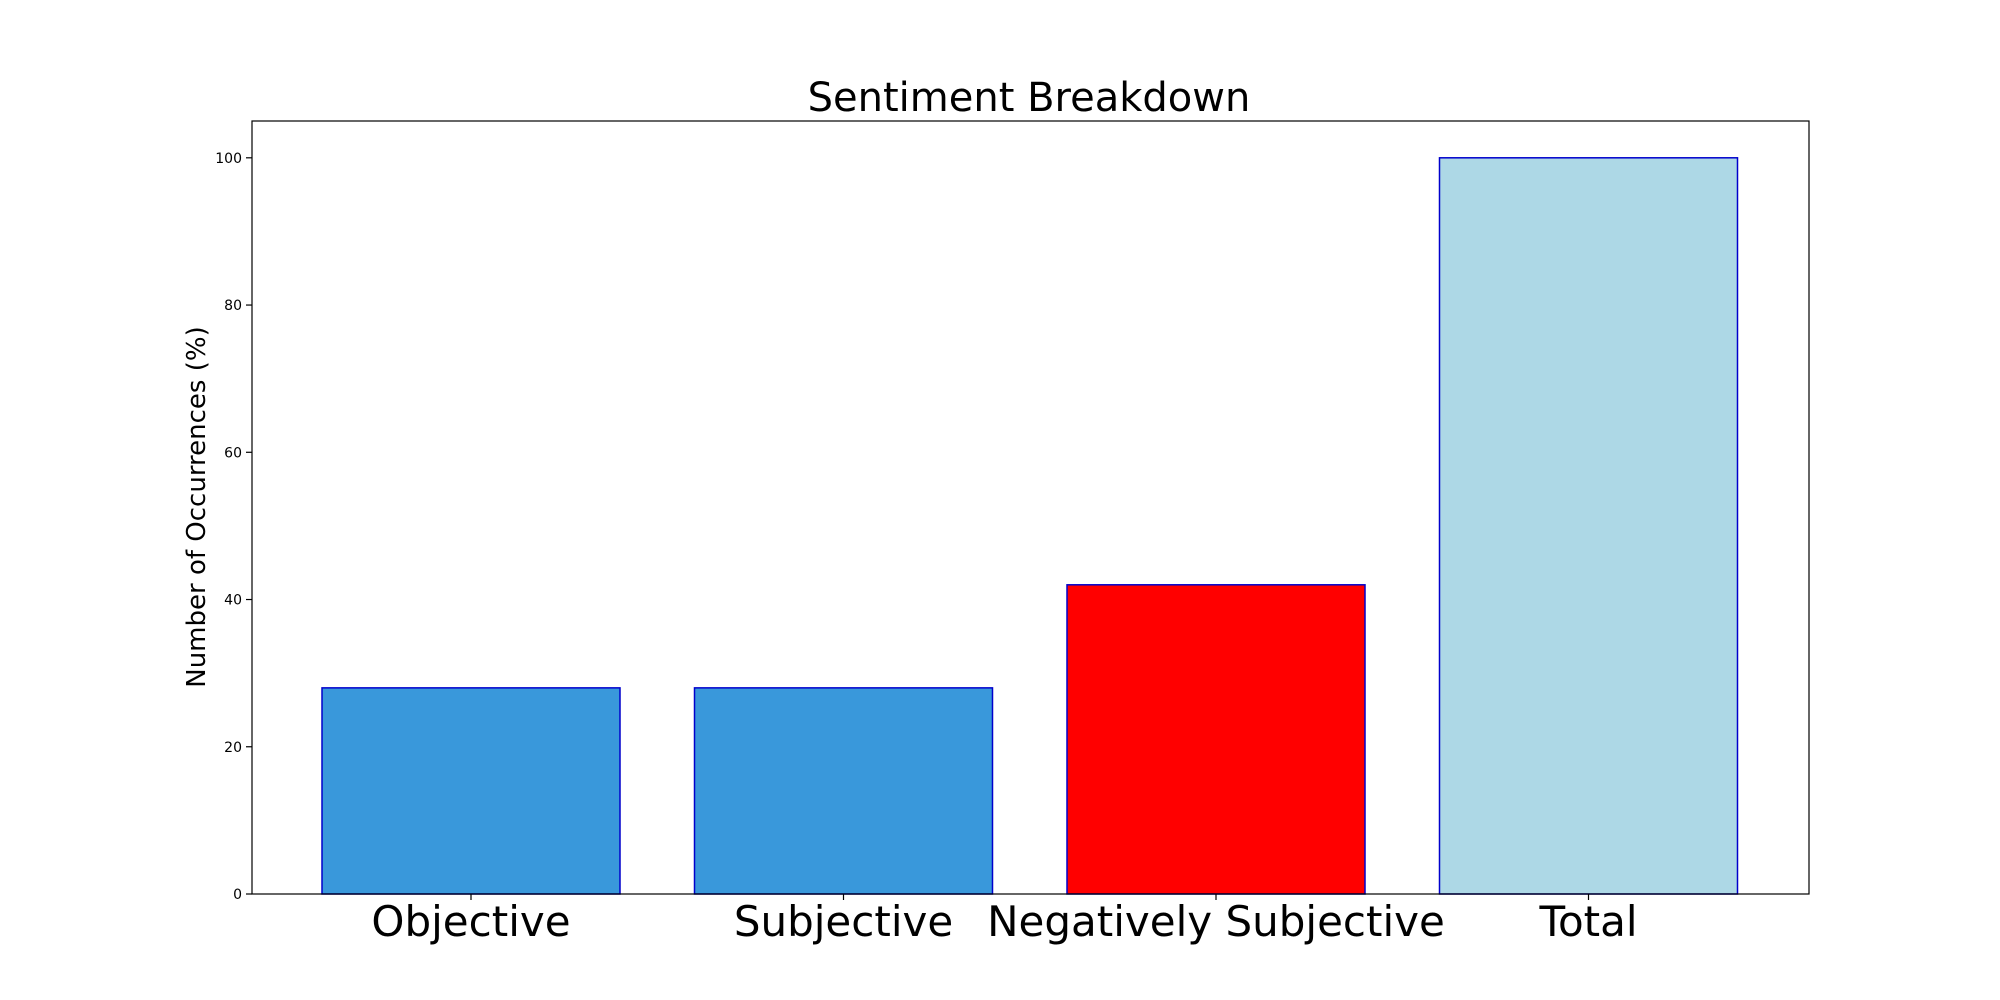 This screenshot has width=2000, height=1000. Describe the element at coordinates (1029, 98) in the screenshot. I see `chart-title: Sentiment Breakdown` at that location.